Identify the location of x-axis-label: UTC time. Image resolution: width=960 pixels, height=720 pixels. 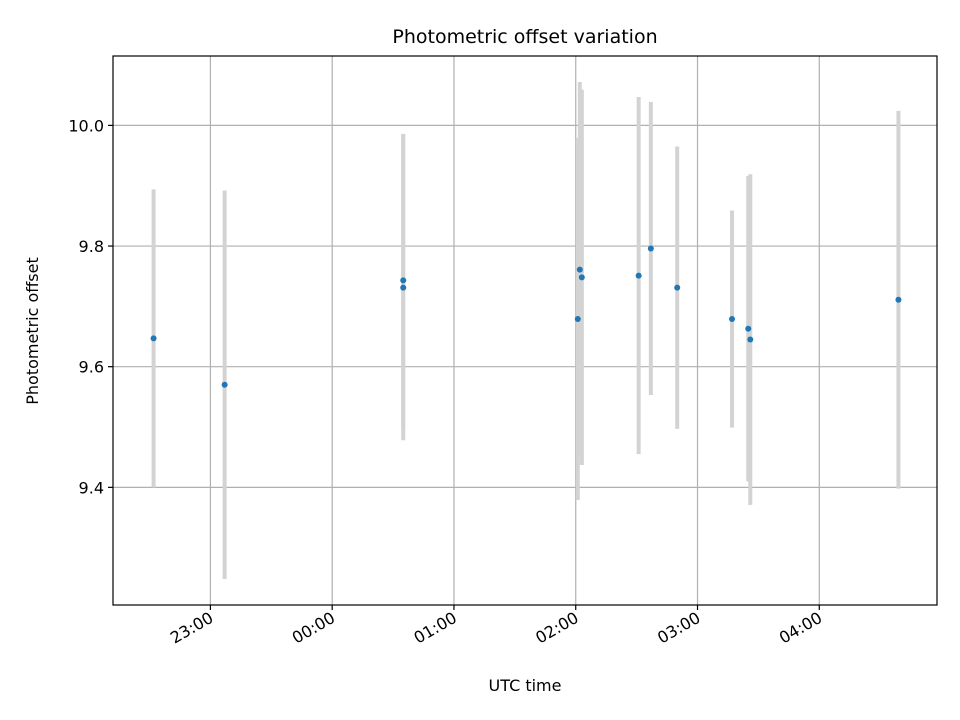
(525, 685).